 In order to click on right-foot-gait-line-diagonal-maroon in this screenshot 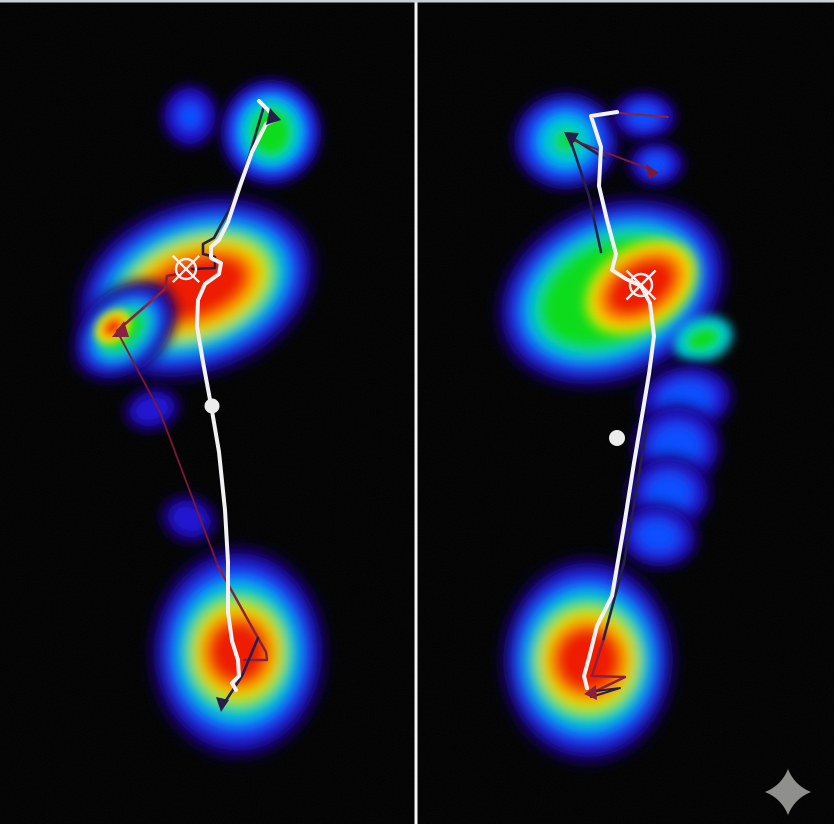, I will do `click(611, 154)`.